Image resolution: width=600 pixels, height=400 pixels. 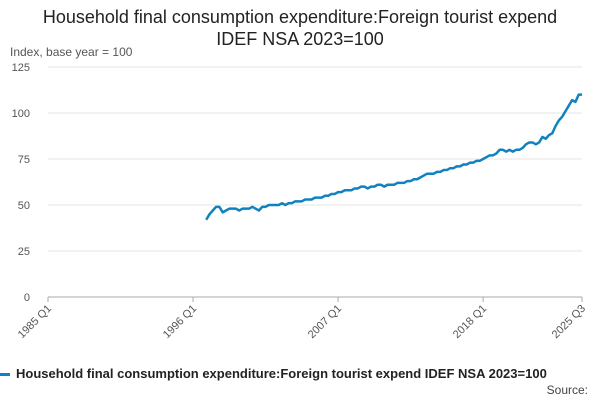 What do you see at coordinates (24, 160) in the screenshot?
I see `y-tick-label: 75` at bounding box center [24, 160].